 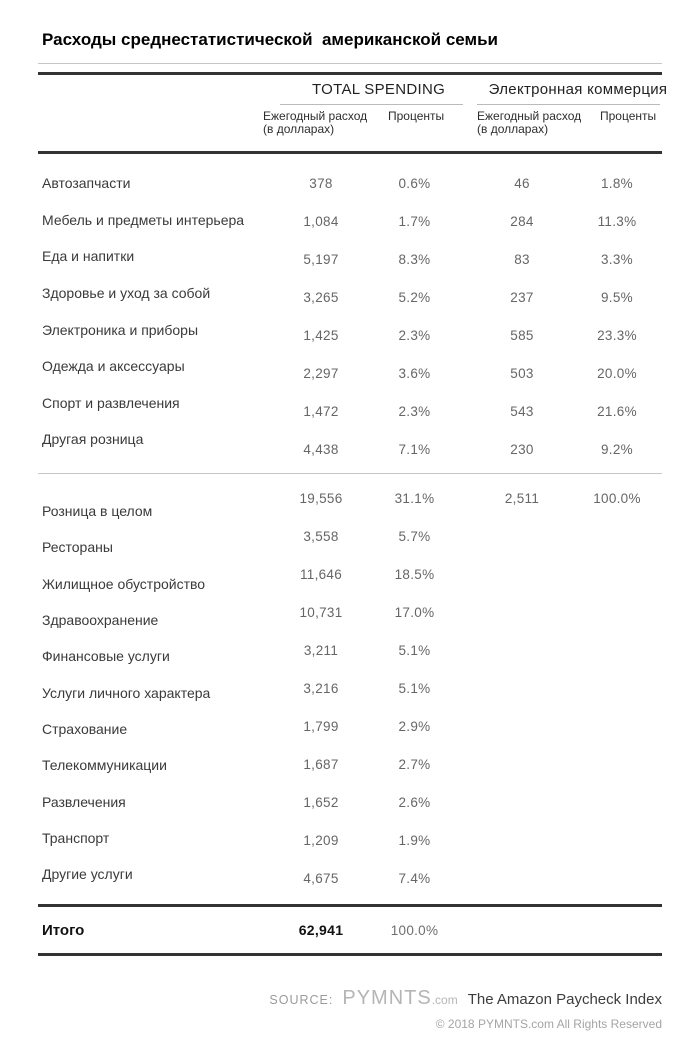 I want to click on ecommerce-annual-spend-value: 83, so click(x=522, y=259).